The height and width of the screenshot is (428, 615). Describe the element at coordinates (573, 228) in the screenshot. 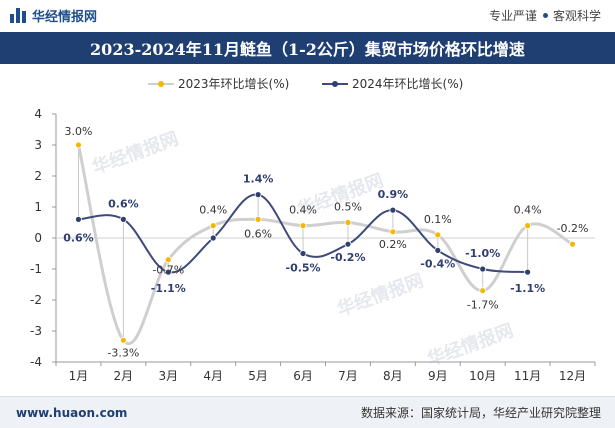

I see `data-label-s0-11: -0.2%` at that location.